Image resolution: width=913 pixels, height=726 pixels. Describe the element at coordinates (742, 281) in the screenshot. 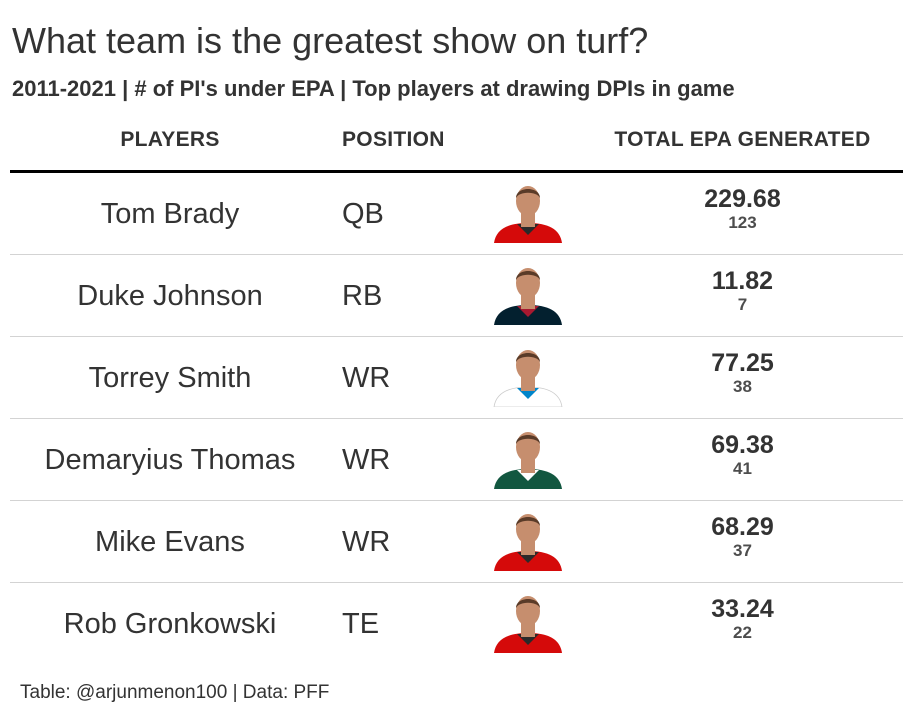

I see `total-epa-value: 11.82` at that location.